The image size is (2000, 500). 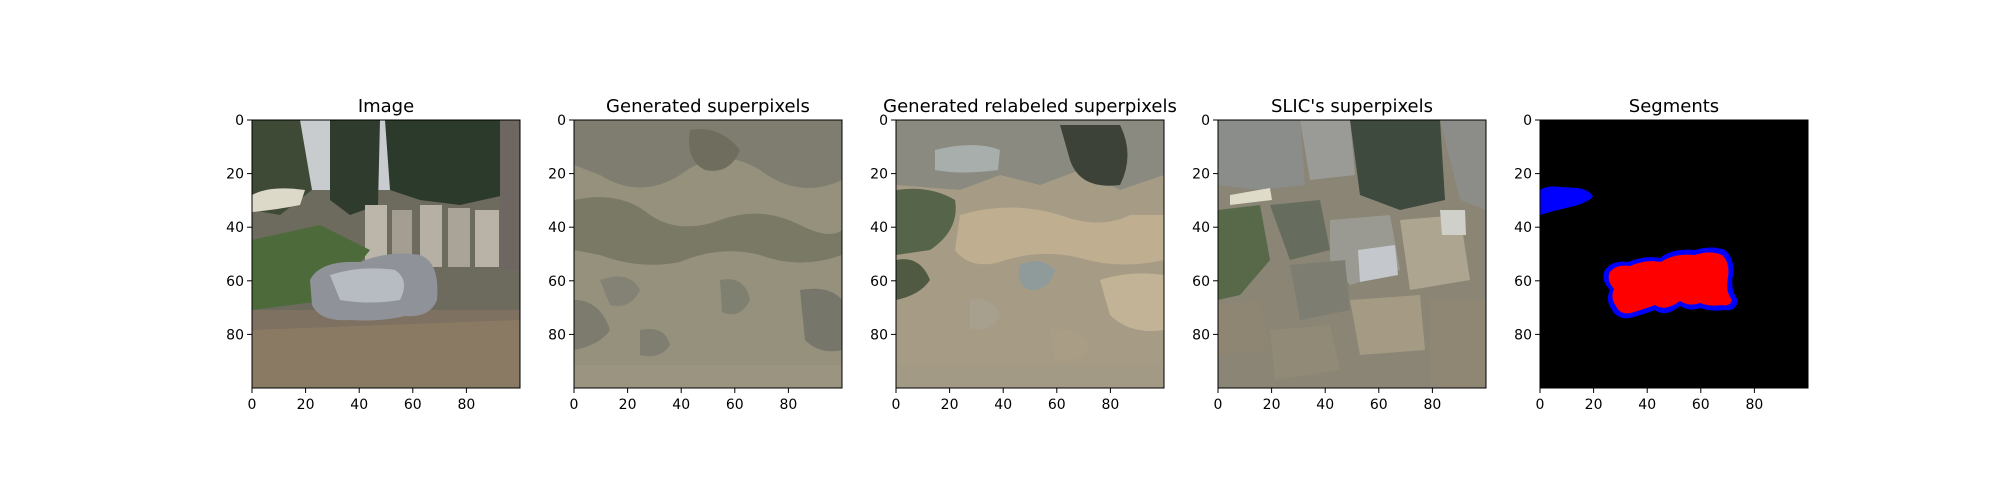 I want to click on panel-segments: Segments 0 20 40 60 80 0 20 40 60 80, so click(x=1661, y=254).